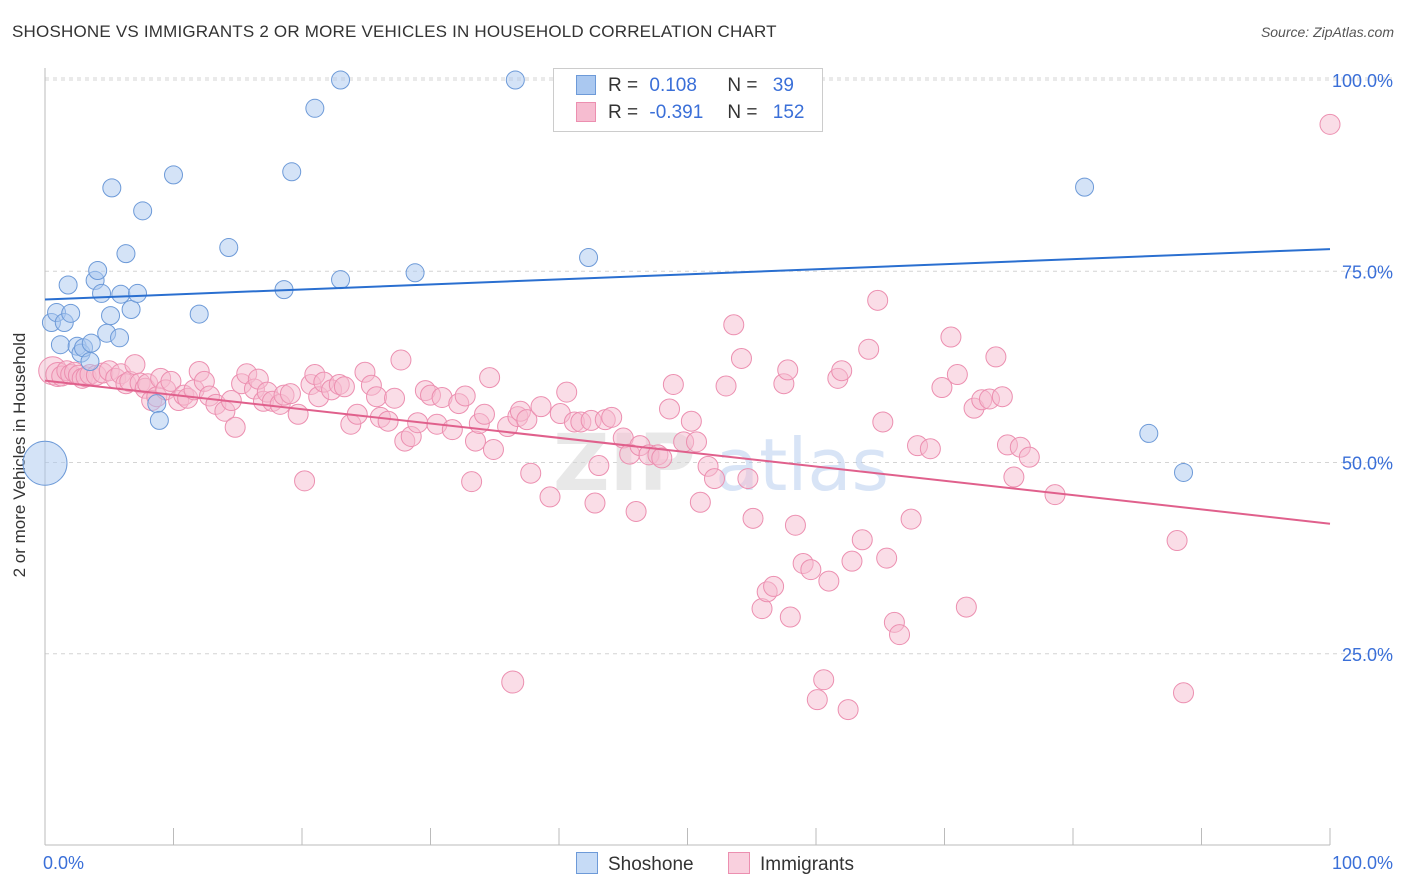  What do you see at coordinates (1362, 863) in the screenshot?
I see `x-tick-label: 100.0%` at bounding box center [1362, 863].